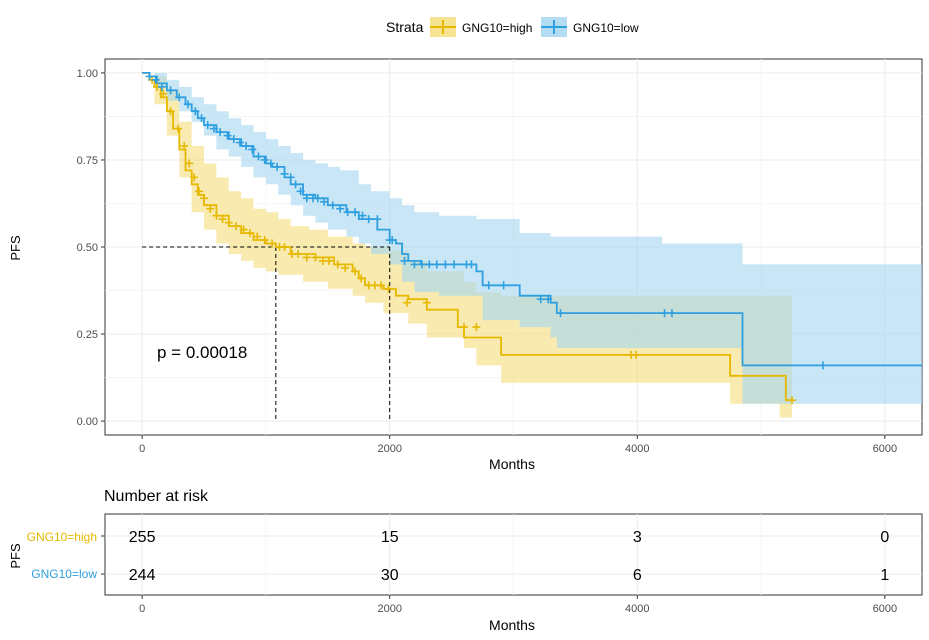 This screenshot has height=640, width=929. Describe the element at coordinates (62, 537) in the screenshot. I see `risk-row-label-high: GNG10=high` at that location.